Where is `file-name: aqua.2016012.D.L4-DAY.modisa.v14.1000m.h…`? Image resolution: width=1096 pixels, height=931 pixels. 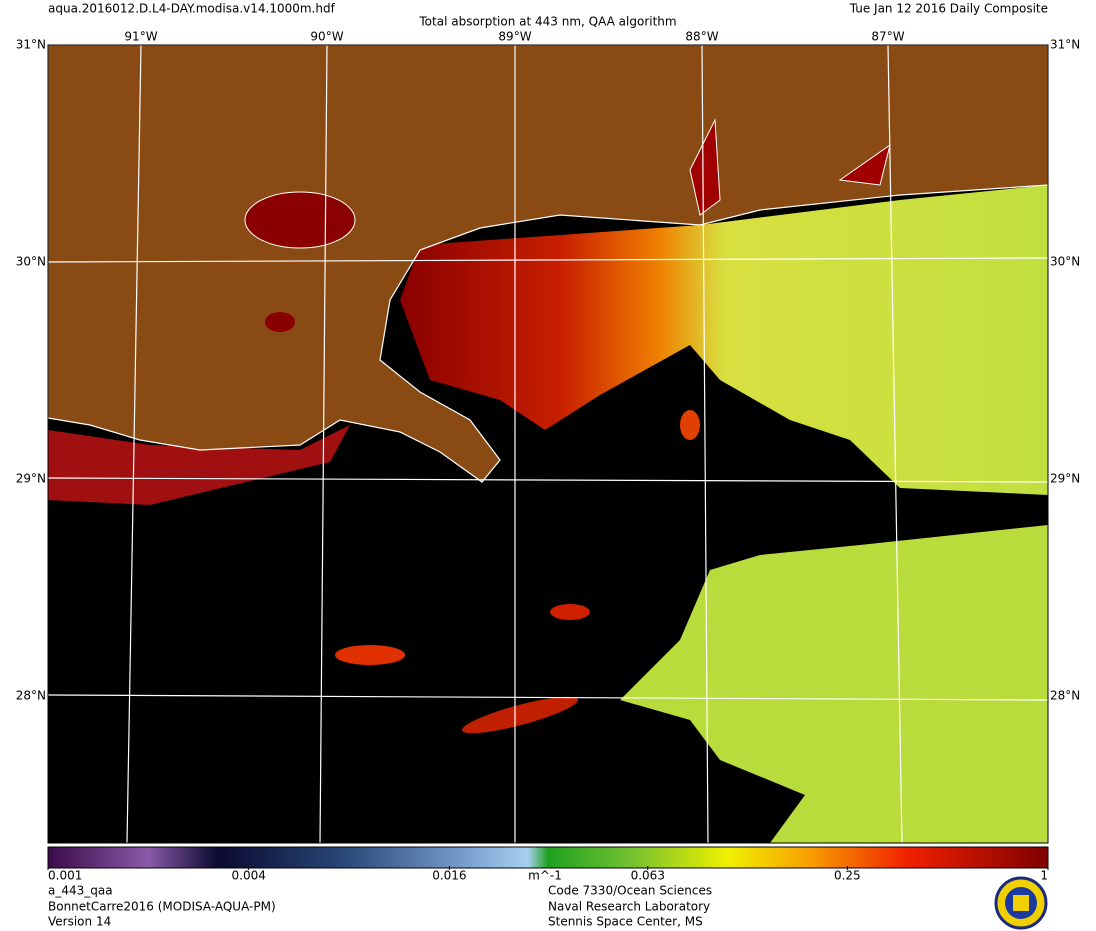
file-name: aqua.2016012.D.L4-DAY.modisa.v14.1000m.h… is located at coordinates (192, 9).